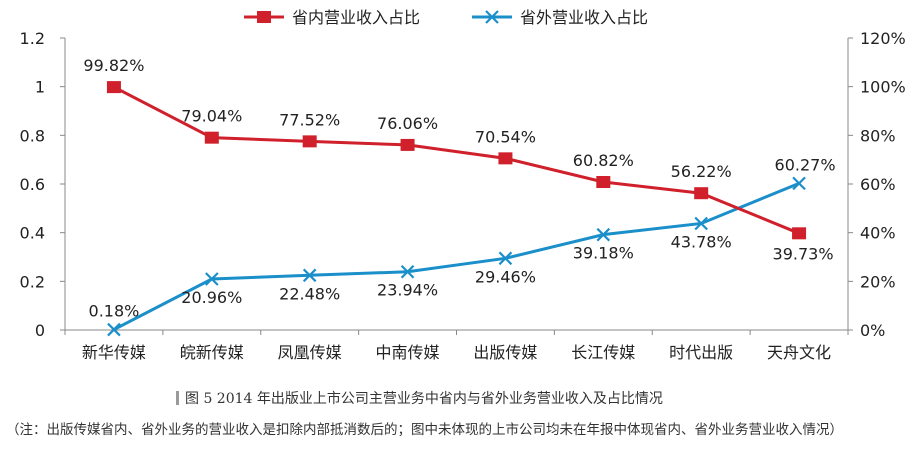  I want to click on in-province-data-label: 76.06%, so click(407, 123).